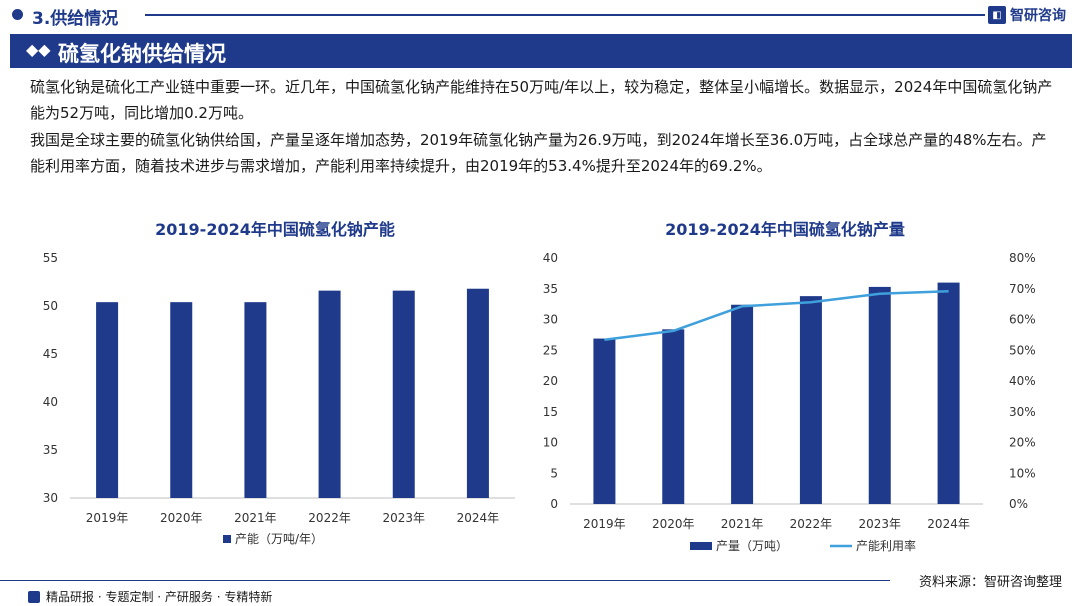 The height and width of the screenshot is (606, 1080). I want to click on y-left-tick-label: 10, so click(550, 443).